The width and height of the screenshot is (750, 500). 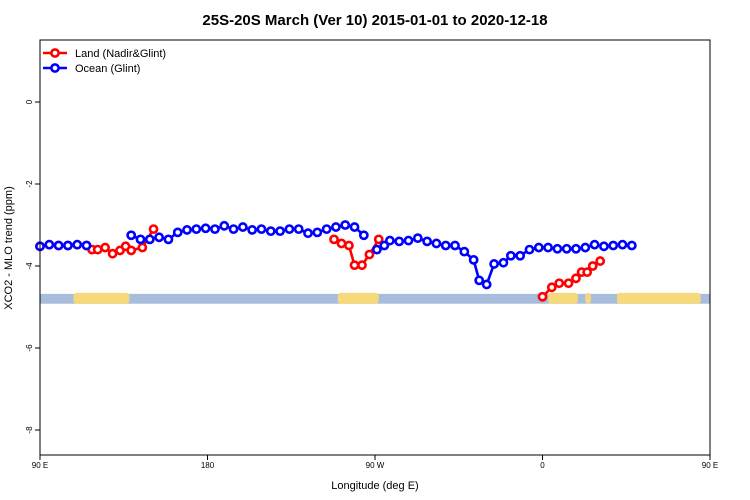 I want to click on y-tick-label: -4, so click(x=29, y=266).